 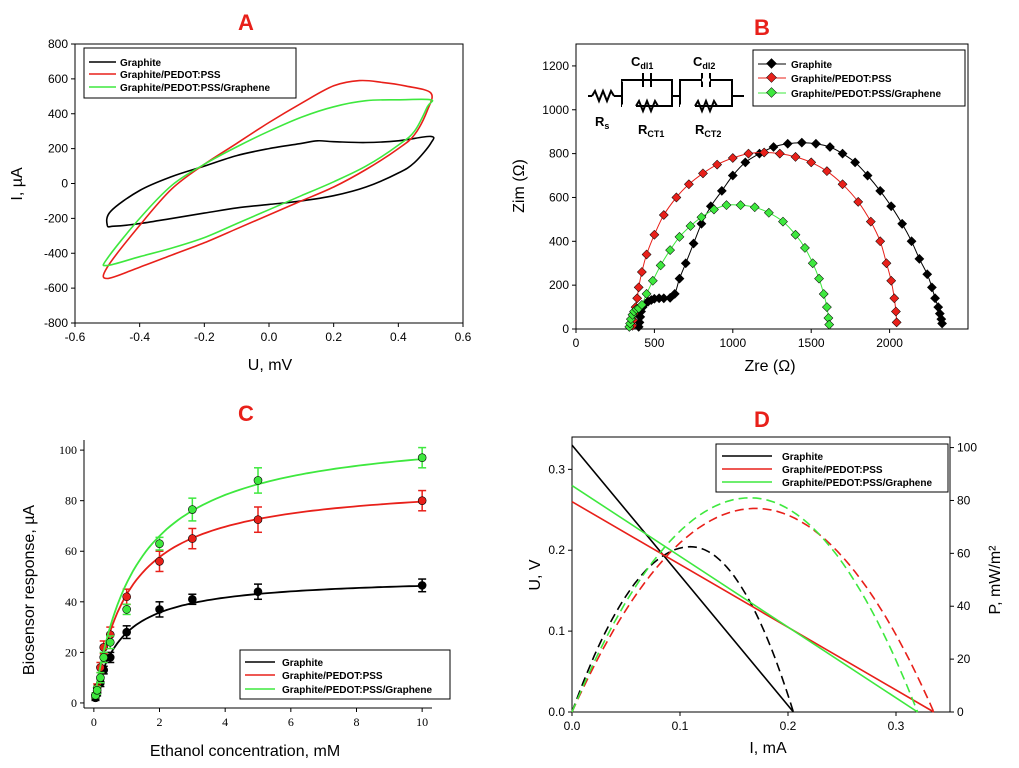 I want to click on x-tick-label: 0.2, so click(x=788, y=726).